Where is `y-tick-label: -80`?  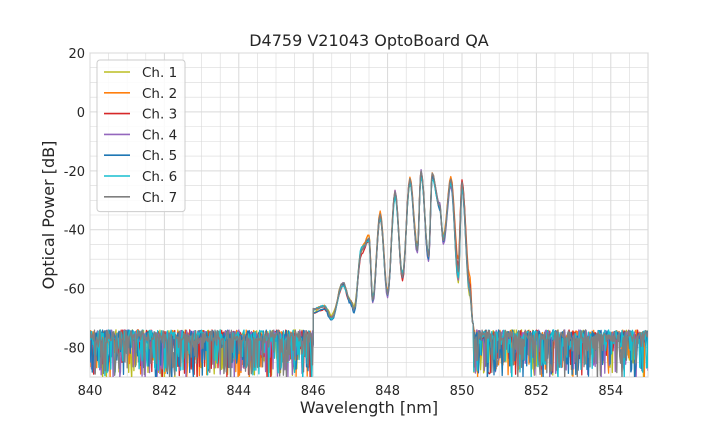 y-tick-label: -80 is located at coordinates (74, 349).